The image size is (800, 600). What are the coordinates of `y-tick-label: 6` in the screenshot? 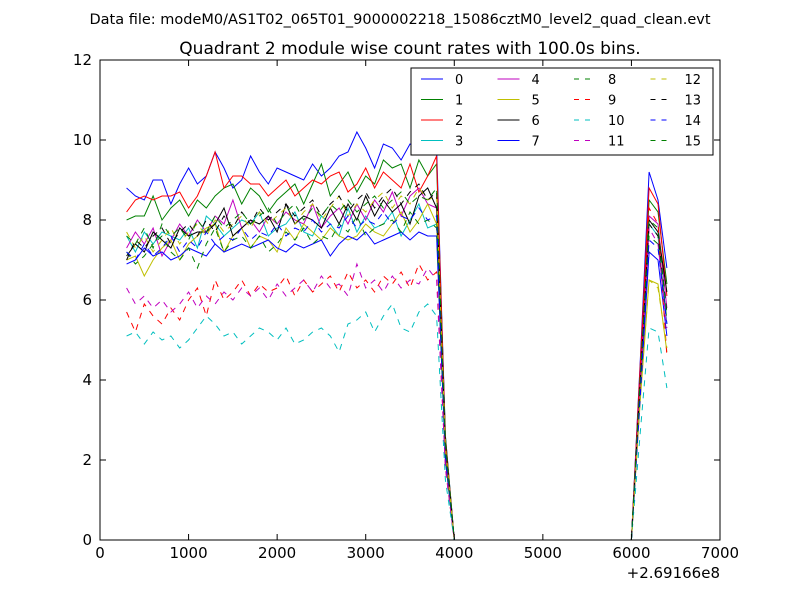 It's located at (87, 300).